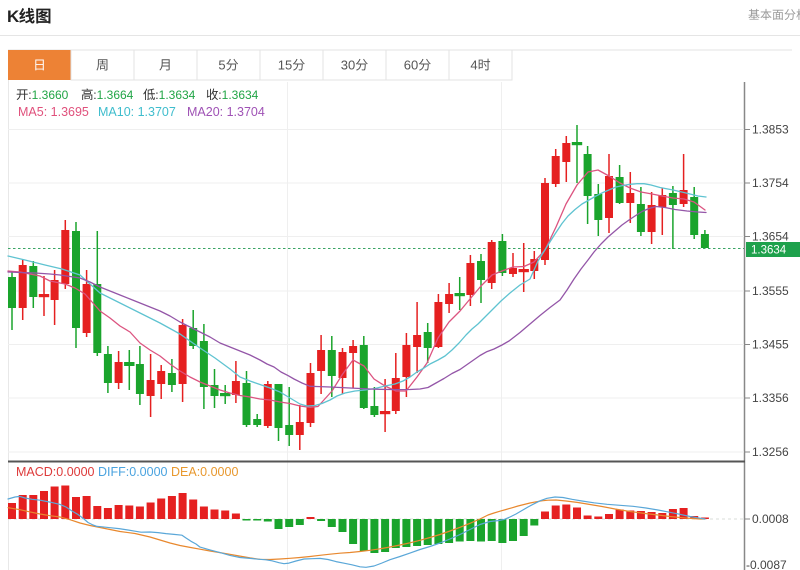 This screenshot has width=800, height=570. Describe the element at coordinates (770, 130) in the screenshot. I see `svg-text: 1.3853` at that location.